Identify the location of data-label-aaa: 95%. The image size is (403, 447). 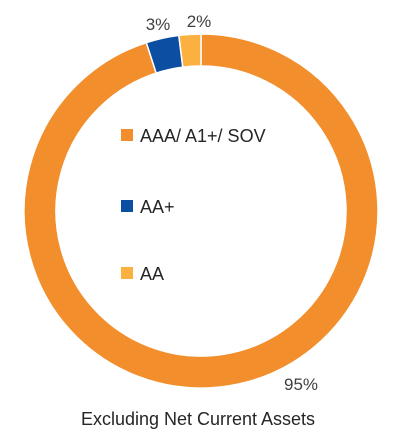
(301, 384).